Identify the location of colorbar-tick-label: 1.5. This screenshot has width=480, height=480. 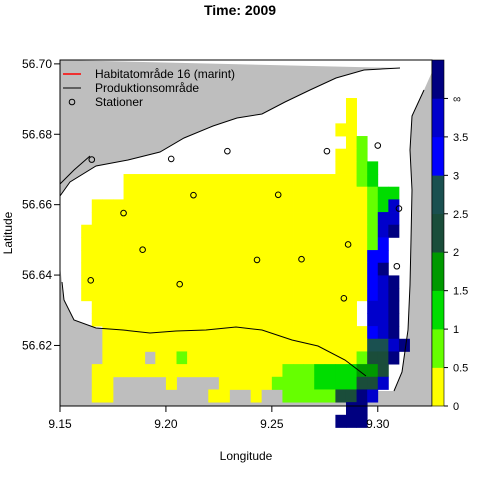
(460, 292).